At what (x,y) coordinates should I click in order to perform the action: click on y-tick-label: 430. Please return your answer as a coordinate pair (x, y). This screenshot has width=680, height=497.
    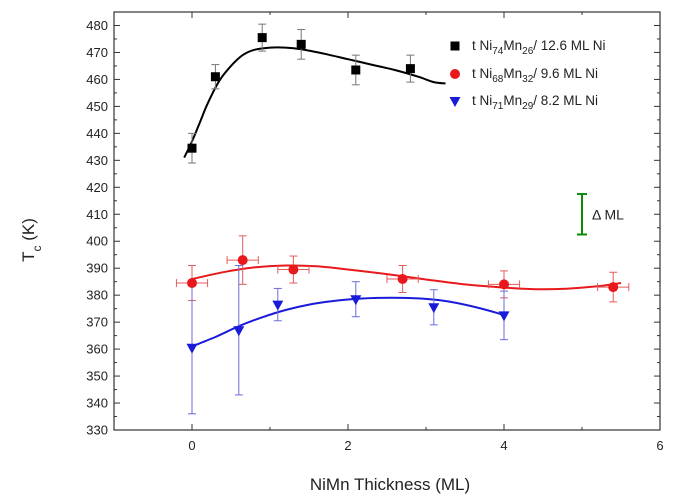
    Looking at the image, I should click on (97, 160).